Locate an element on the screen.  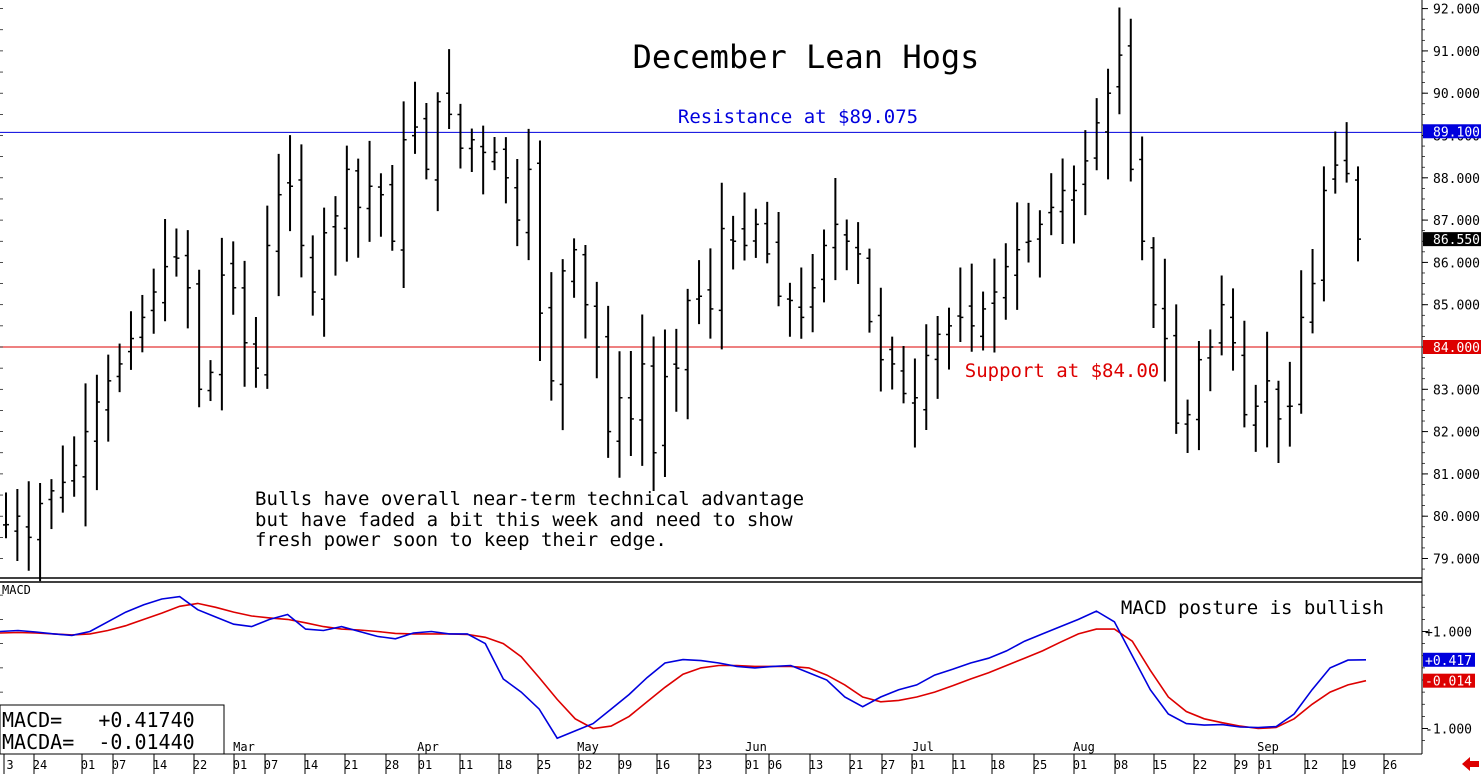
macd-legend: MACD= +0.41740 MACDA= -0.01440 is located at coordinates (112, 729).